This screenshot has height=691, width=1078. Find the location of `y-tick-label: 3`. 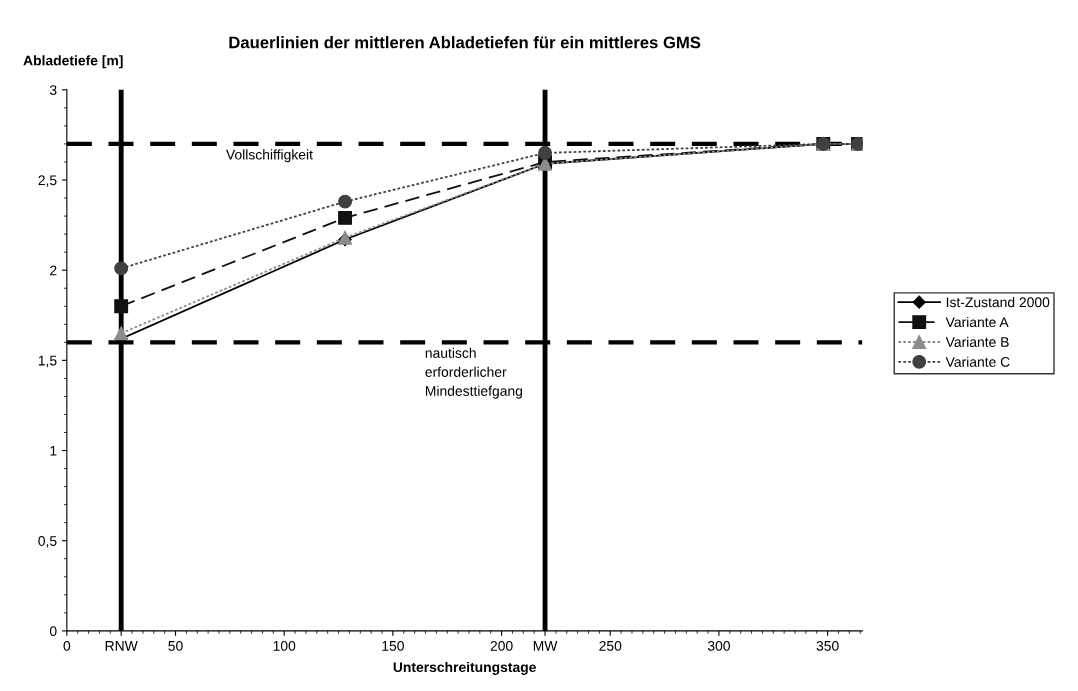

y-tick-label: 3 is located at coordinates (53, 90).